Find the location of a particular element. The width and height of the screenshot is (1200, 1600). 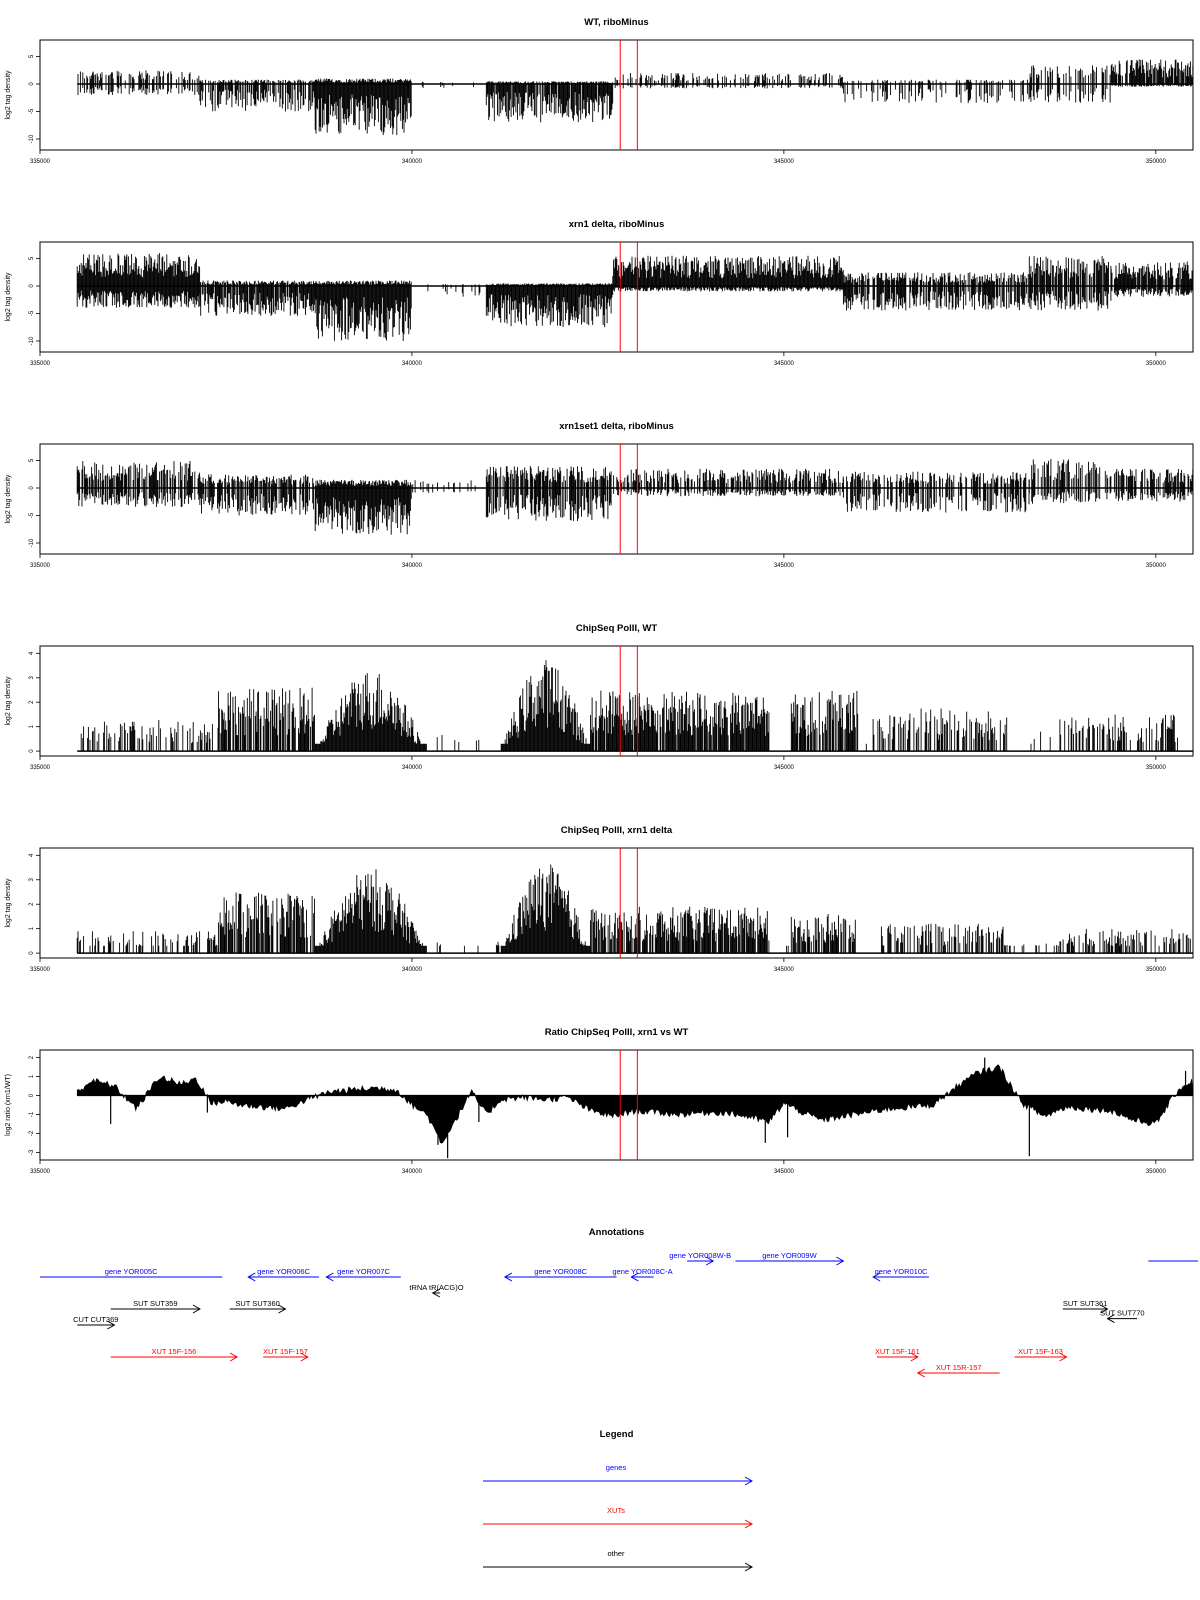

chart-title: WT, riboMinus is located at coordinates (616, 22).